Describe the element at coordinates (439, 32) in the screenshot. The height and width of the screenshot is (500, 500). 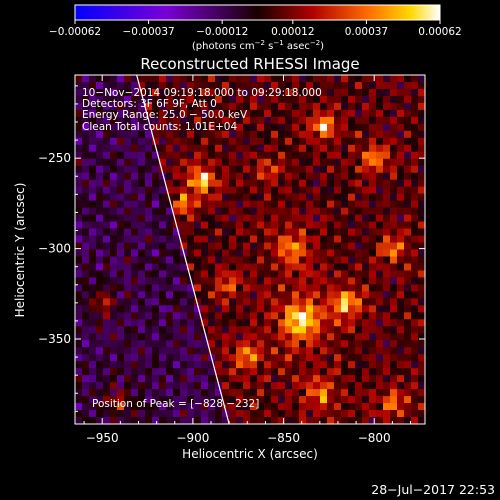
I see `colorbar-tick-label: 0.00062` at that location.